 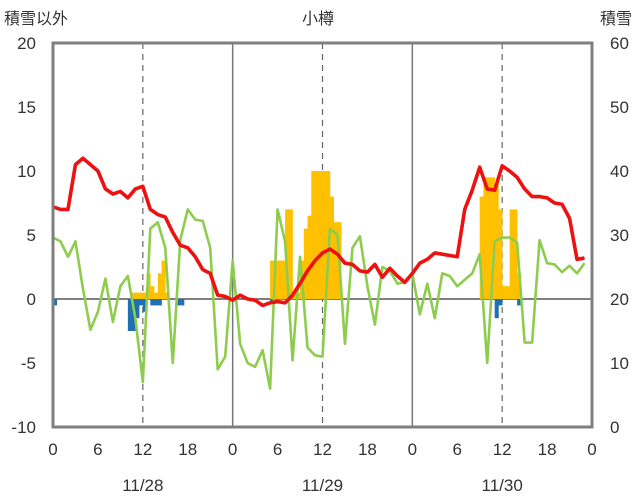 What do you see at coordinates (28, 363) in the screenshot?
I see `left-tick-label: -5` at bounding box center [28, 363].